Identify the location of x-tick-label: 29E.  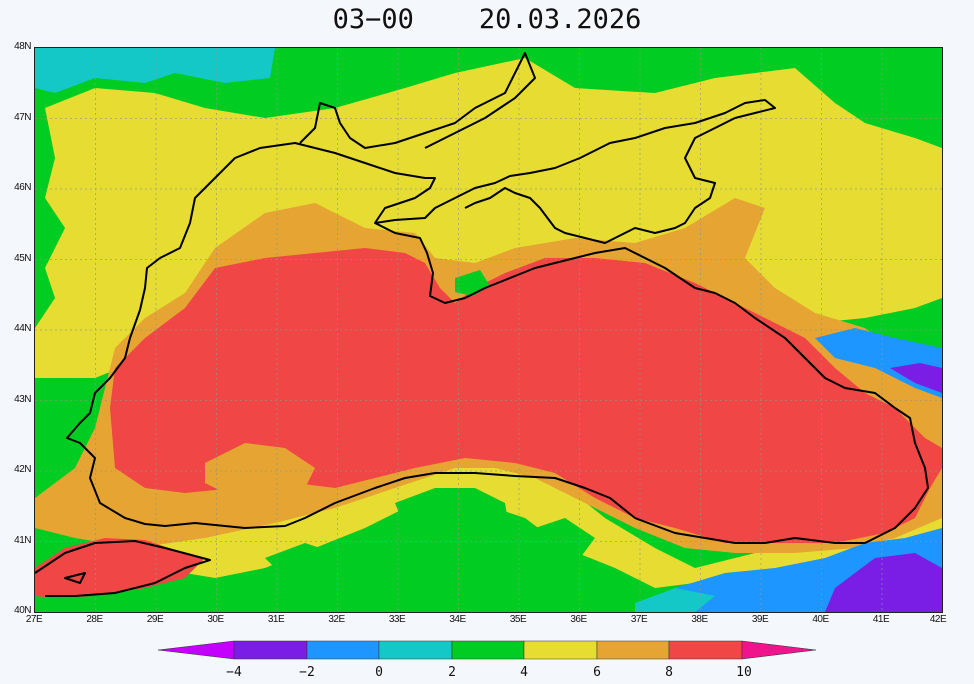
(155, 619).